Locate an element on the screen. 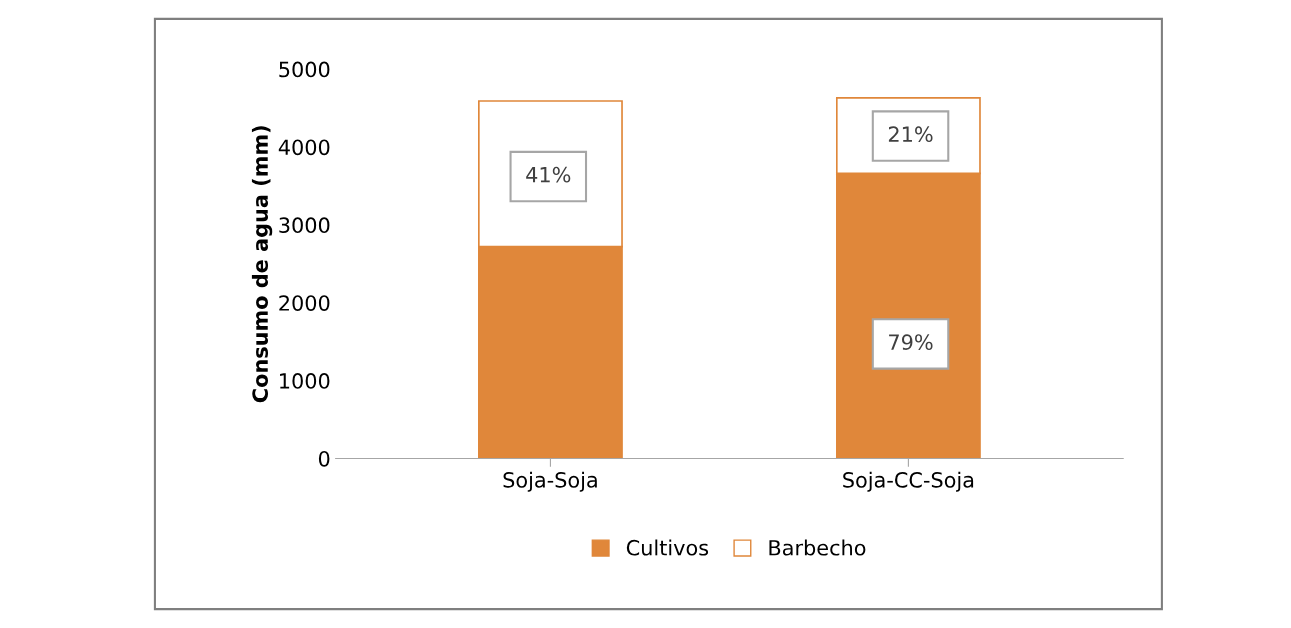 The height and width of the screenshot is (628, 1291). annotation: 21% is located at coordinates (910, 134).